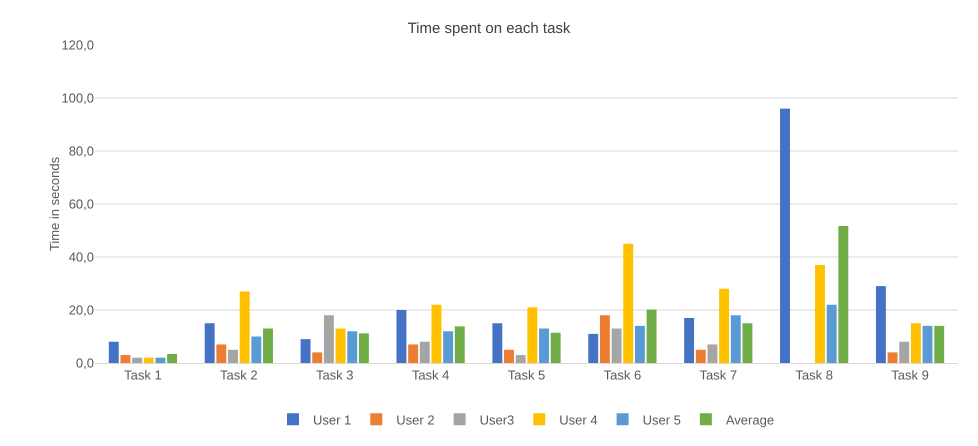 Image resolution: width=978 pixels, height=446 pixels. Describe the element at coordinates (527, 375) in the screenshot. I see `x-tick-label: Task 5` at that location.